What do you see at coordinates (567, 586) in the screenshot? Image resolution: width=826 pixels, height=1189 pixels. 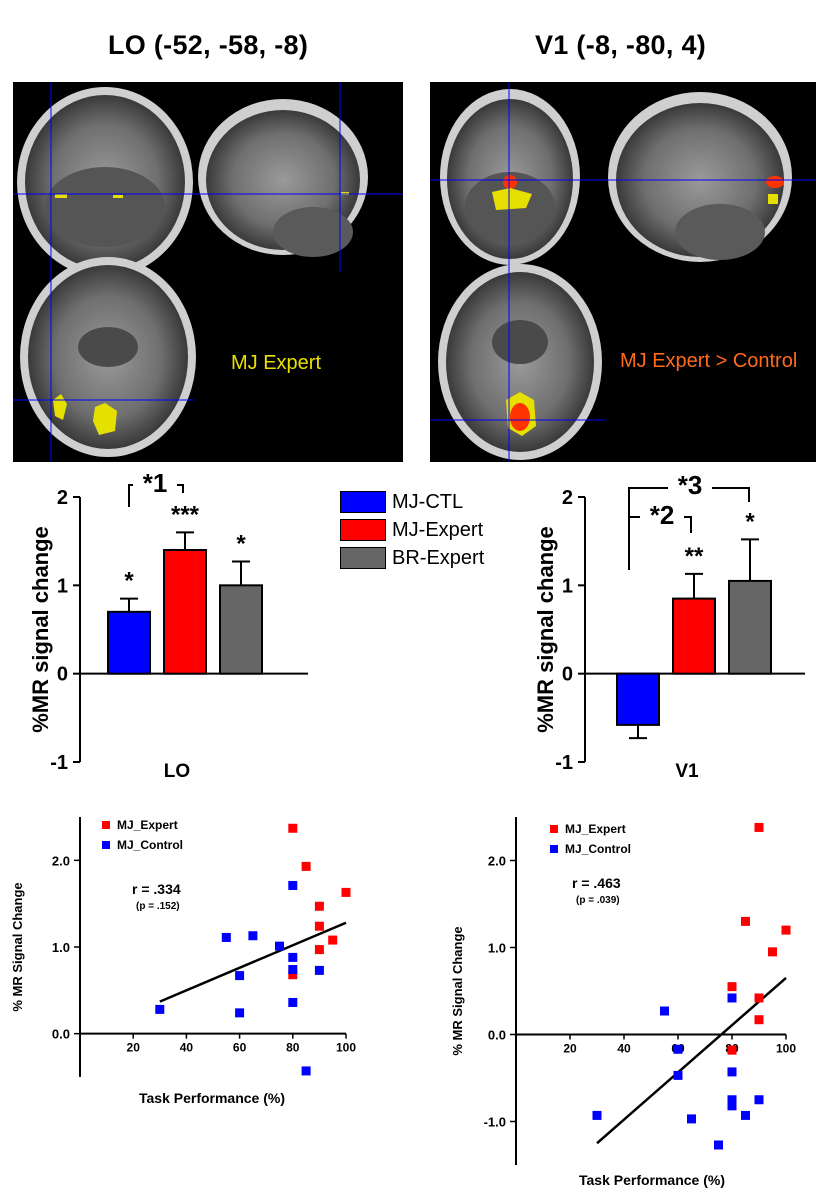 I see `v1-y-tick-label: 1` at bounding box center [567, 586].